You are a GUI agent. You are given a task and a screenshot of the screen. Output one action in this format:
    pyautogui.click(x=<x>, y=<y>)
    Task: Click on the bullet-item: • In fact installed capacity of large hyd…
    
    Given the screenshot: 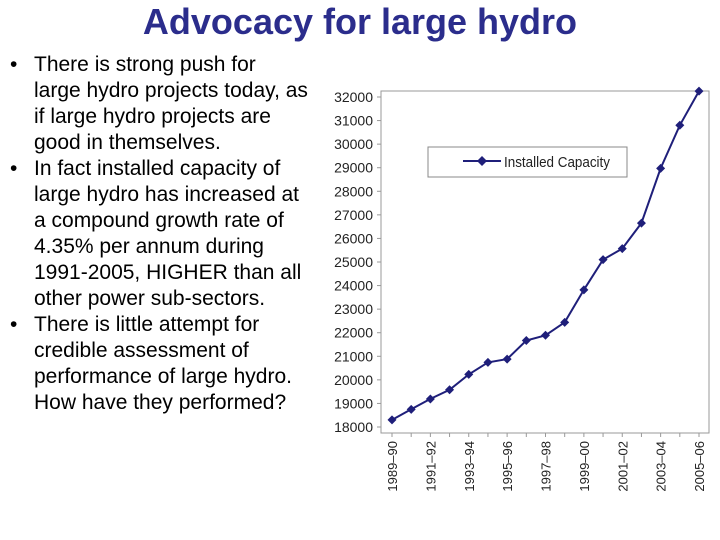 What is the action you would take?
    pyautogui.click(x=158, y=234)
    